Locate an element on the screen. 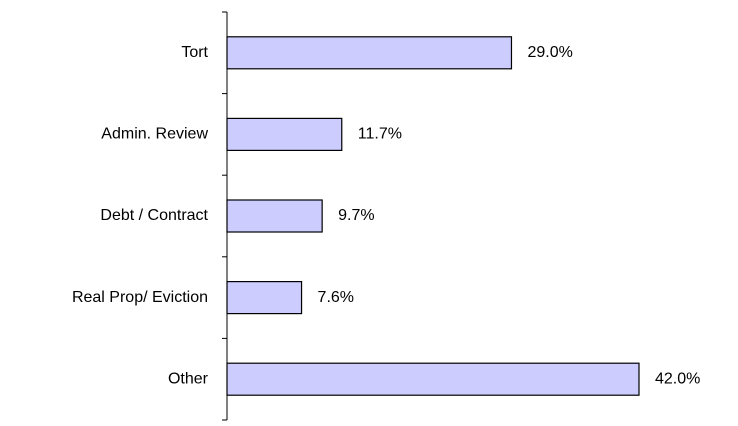 This screenshot has height=426, width=738. category-label: Real Prop/ Eviction is located at coordinates (140, 297).